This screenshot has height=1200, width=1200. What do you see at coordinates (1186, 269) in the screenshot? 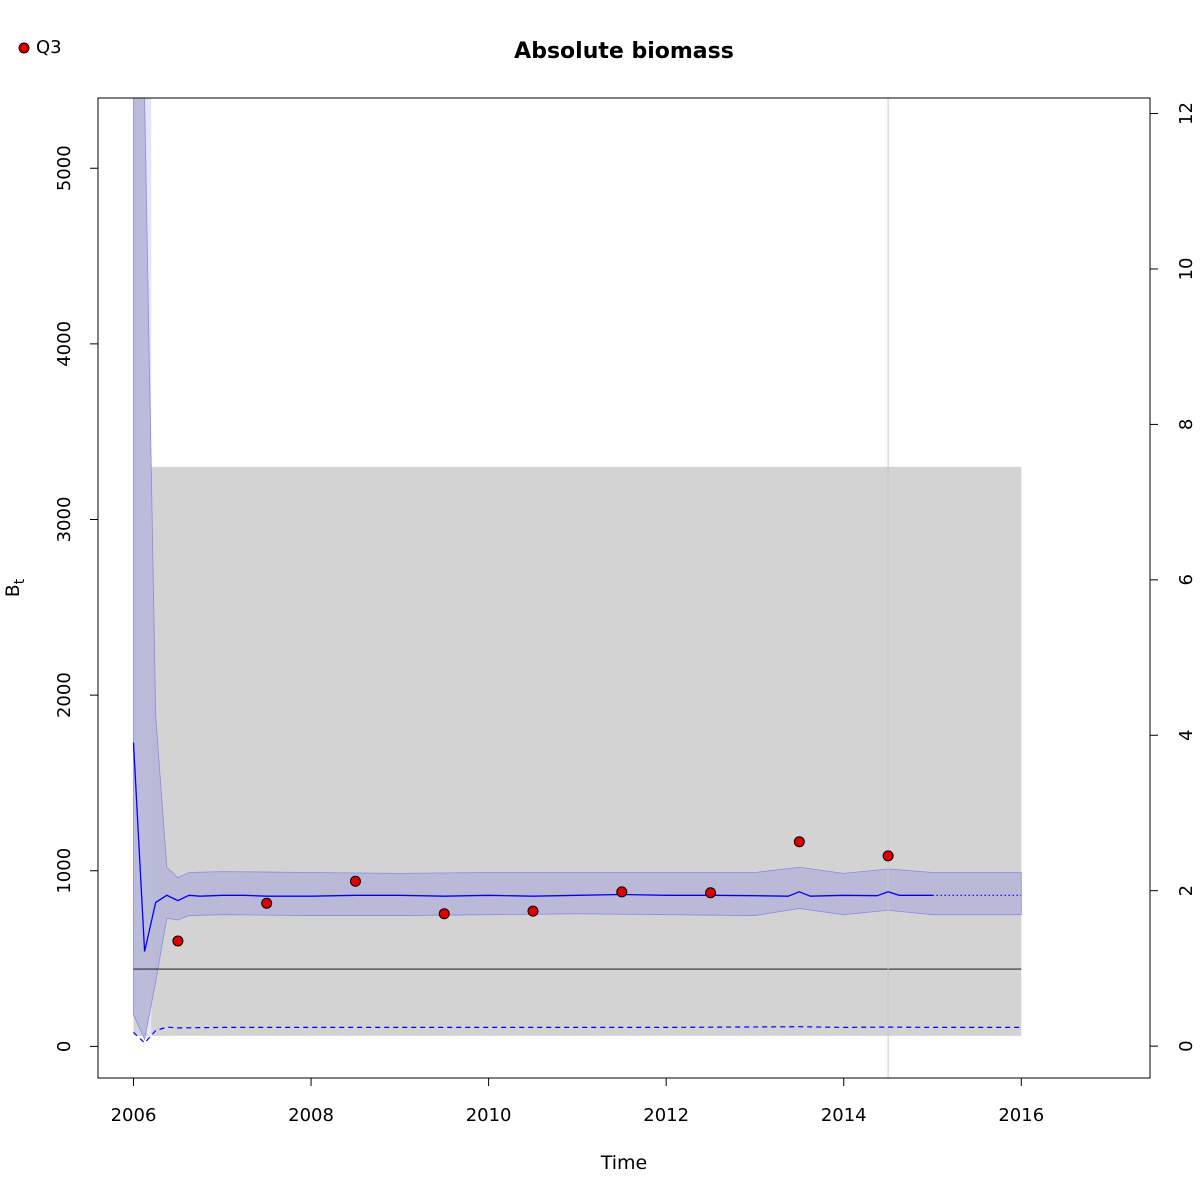
I see `y2-tick-label: 10` at bounding box center [1186, 269].